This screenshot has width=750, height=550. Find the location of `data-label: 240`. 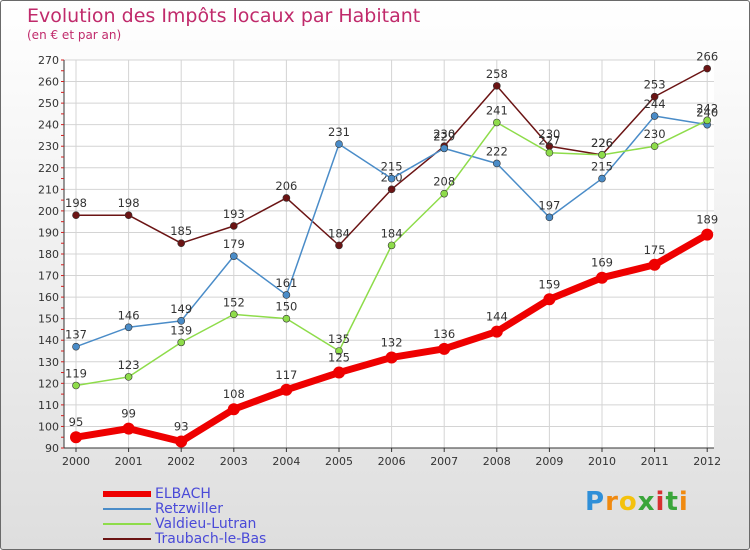

data-label: 240 is located at coordinates (707, 113).